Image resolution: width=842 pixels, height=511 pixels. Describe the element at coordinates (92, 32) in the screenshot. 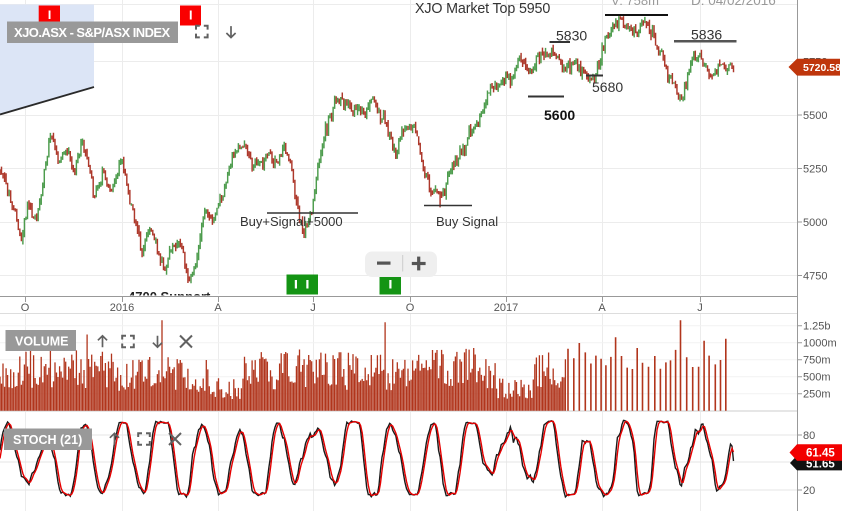

I see `svg-text: XJO.ASX - S&P/ASX INDEX` at that location.